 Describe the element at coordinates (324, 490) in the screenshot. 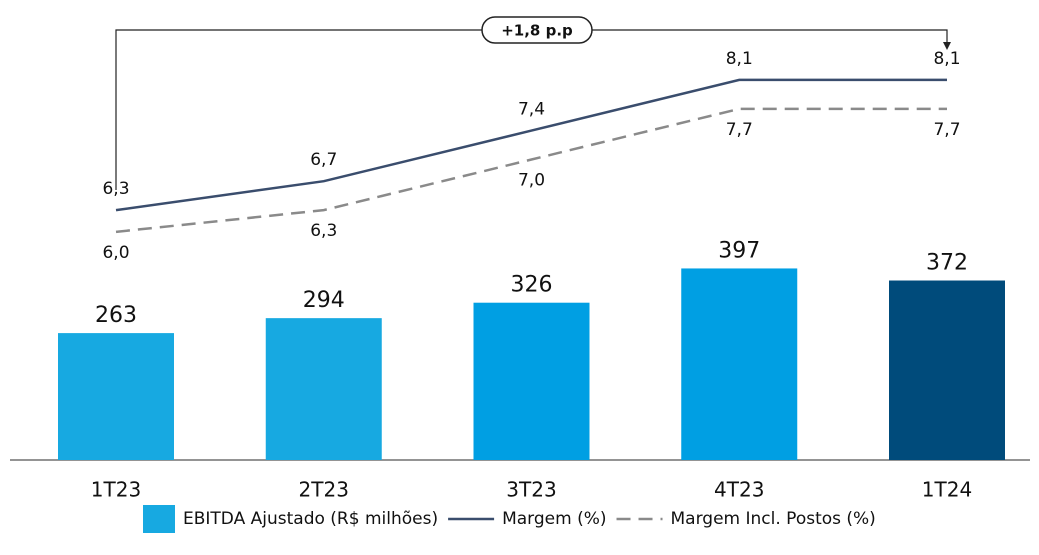

I see `x-tick-label: 2T23` at that location.